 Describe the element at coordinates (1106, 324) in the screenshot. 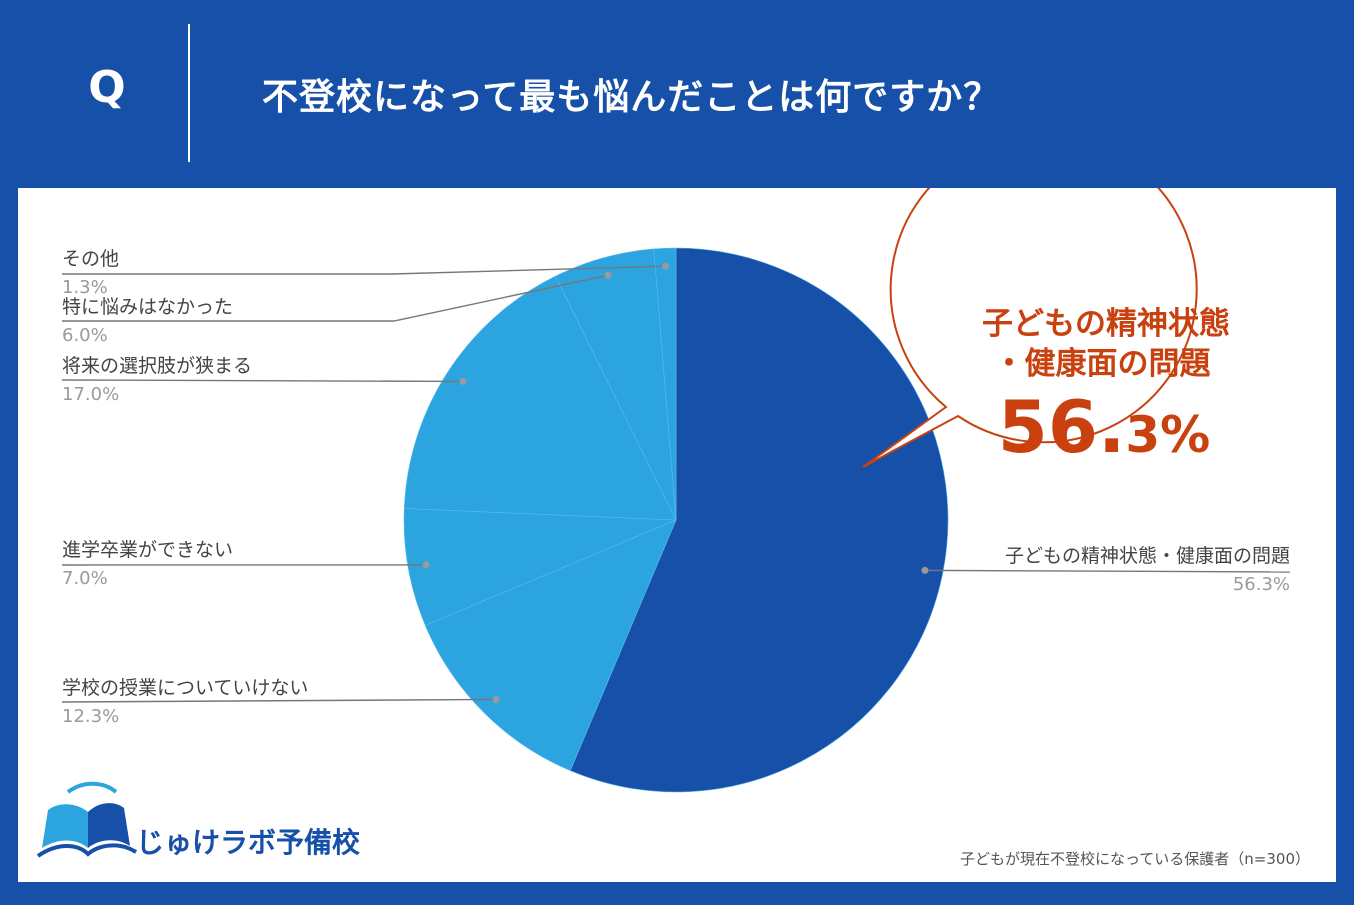

I see `callout-line1: 子どもの精神状態` at that location.